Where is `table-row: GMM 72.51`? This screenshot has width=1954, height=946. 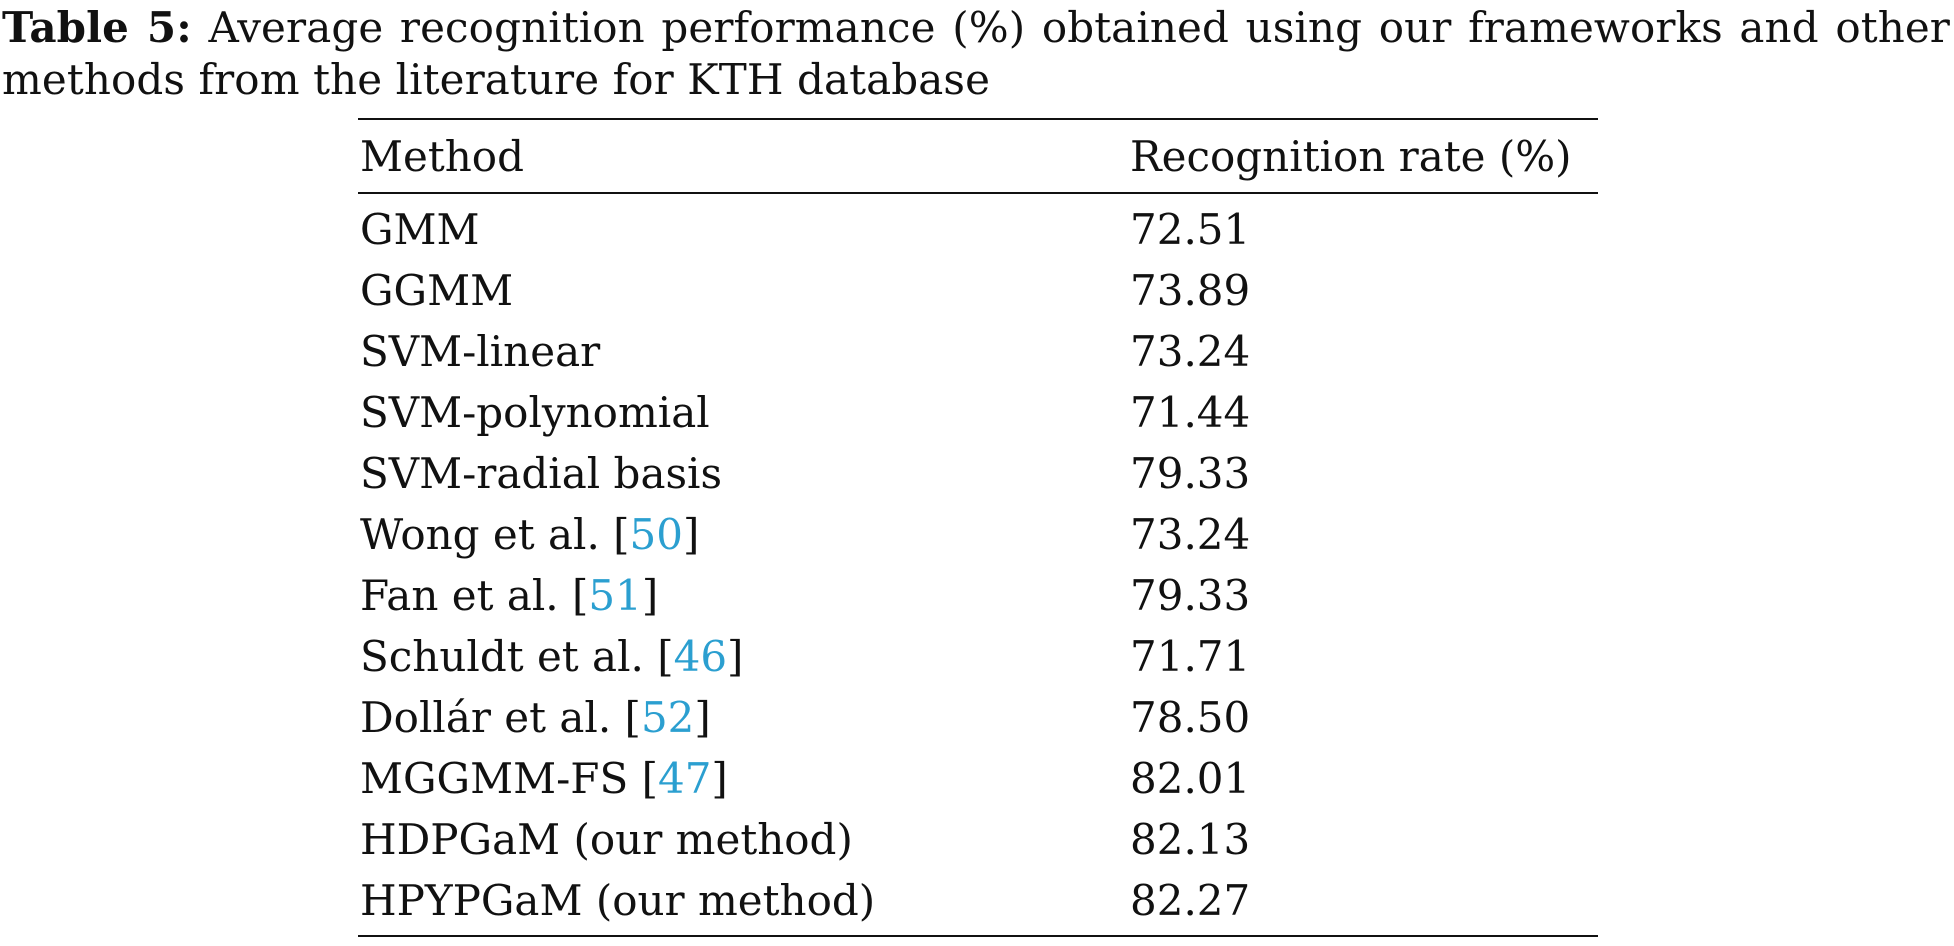 table-row: GMM 72.51 is located at coordinates (978, 229).